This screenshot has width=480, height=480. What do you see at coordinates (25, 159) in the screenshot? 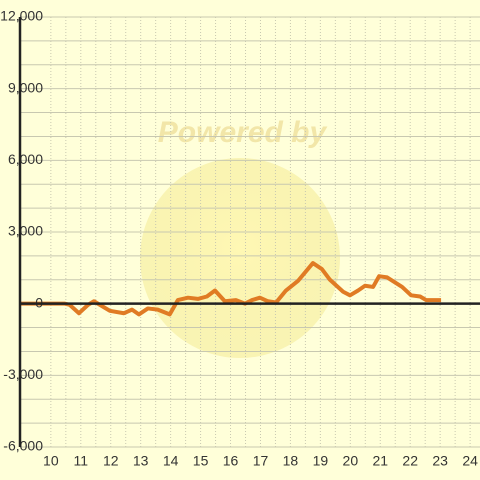
I see `y-tick-label: 6,000` at bounding box center [25, 159].